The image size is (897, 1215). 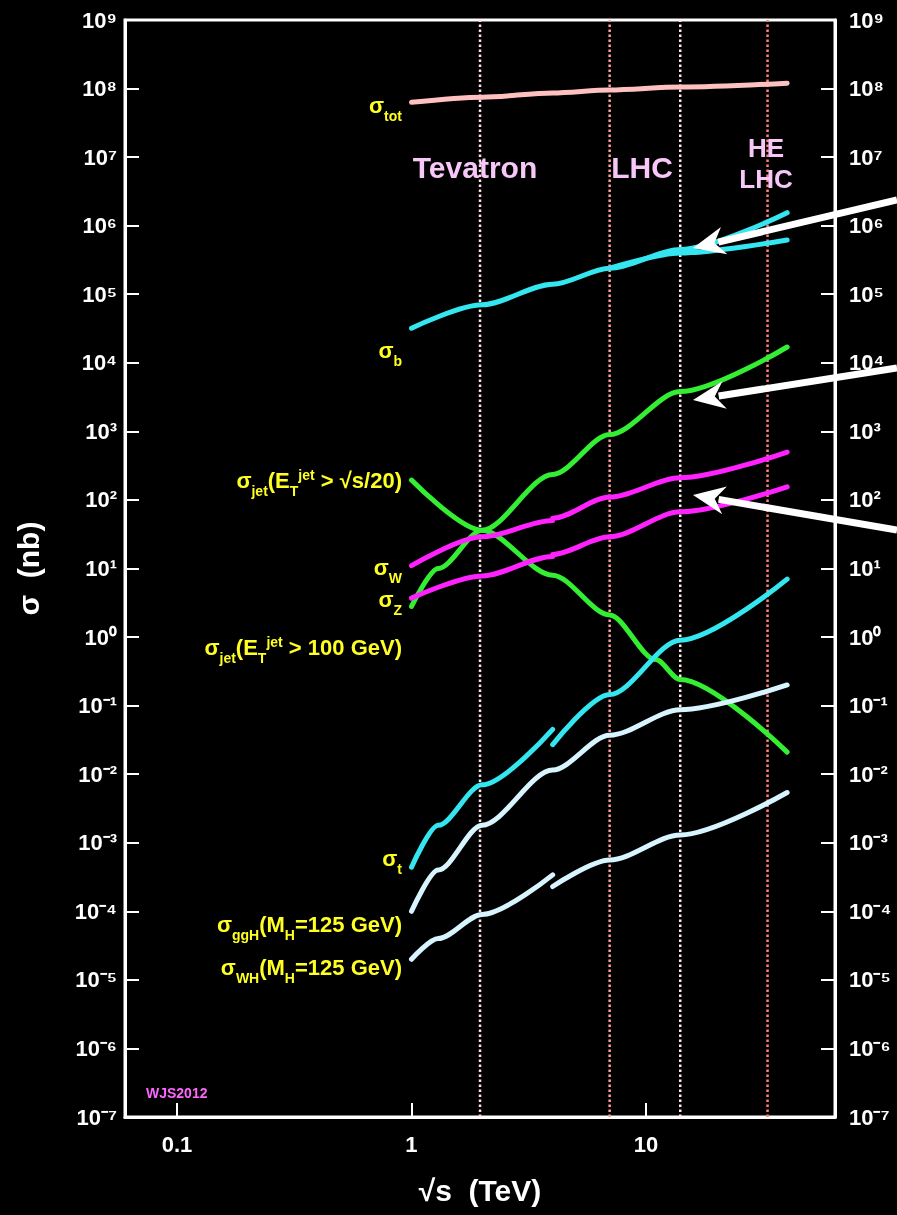 I want to click on y-tick-label: 10⁻⁶, so click(x=96, y=1048).